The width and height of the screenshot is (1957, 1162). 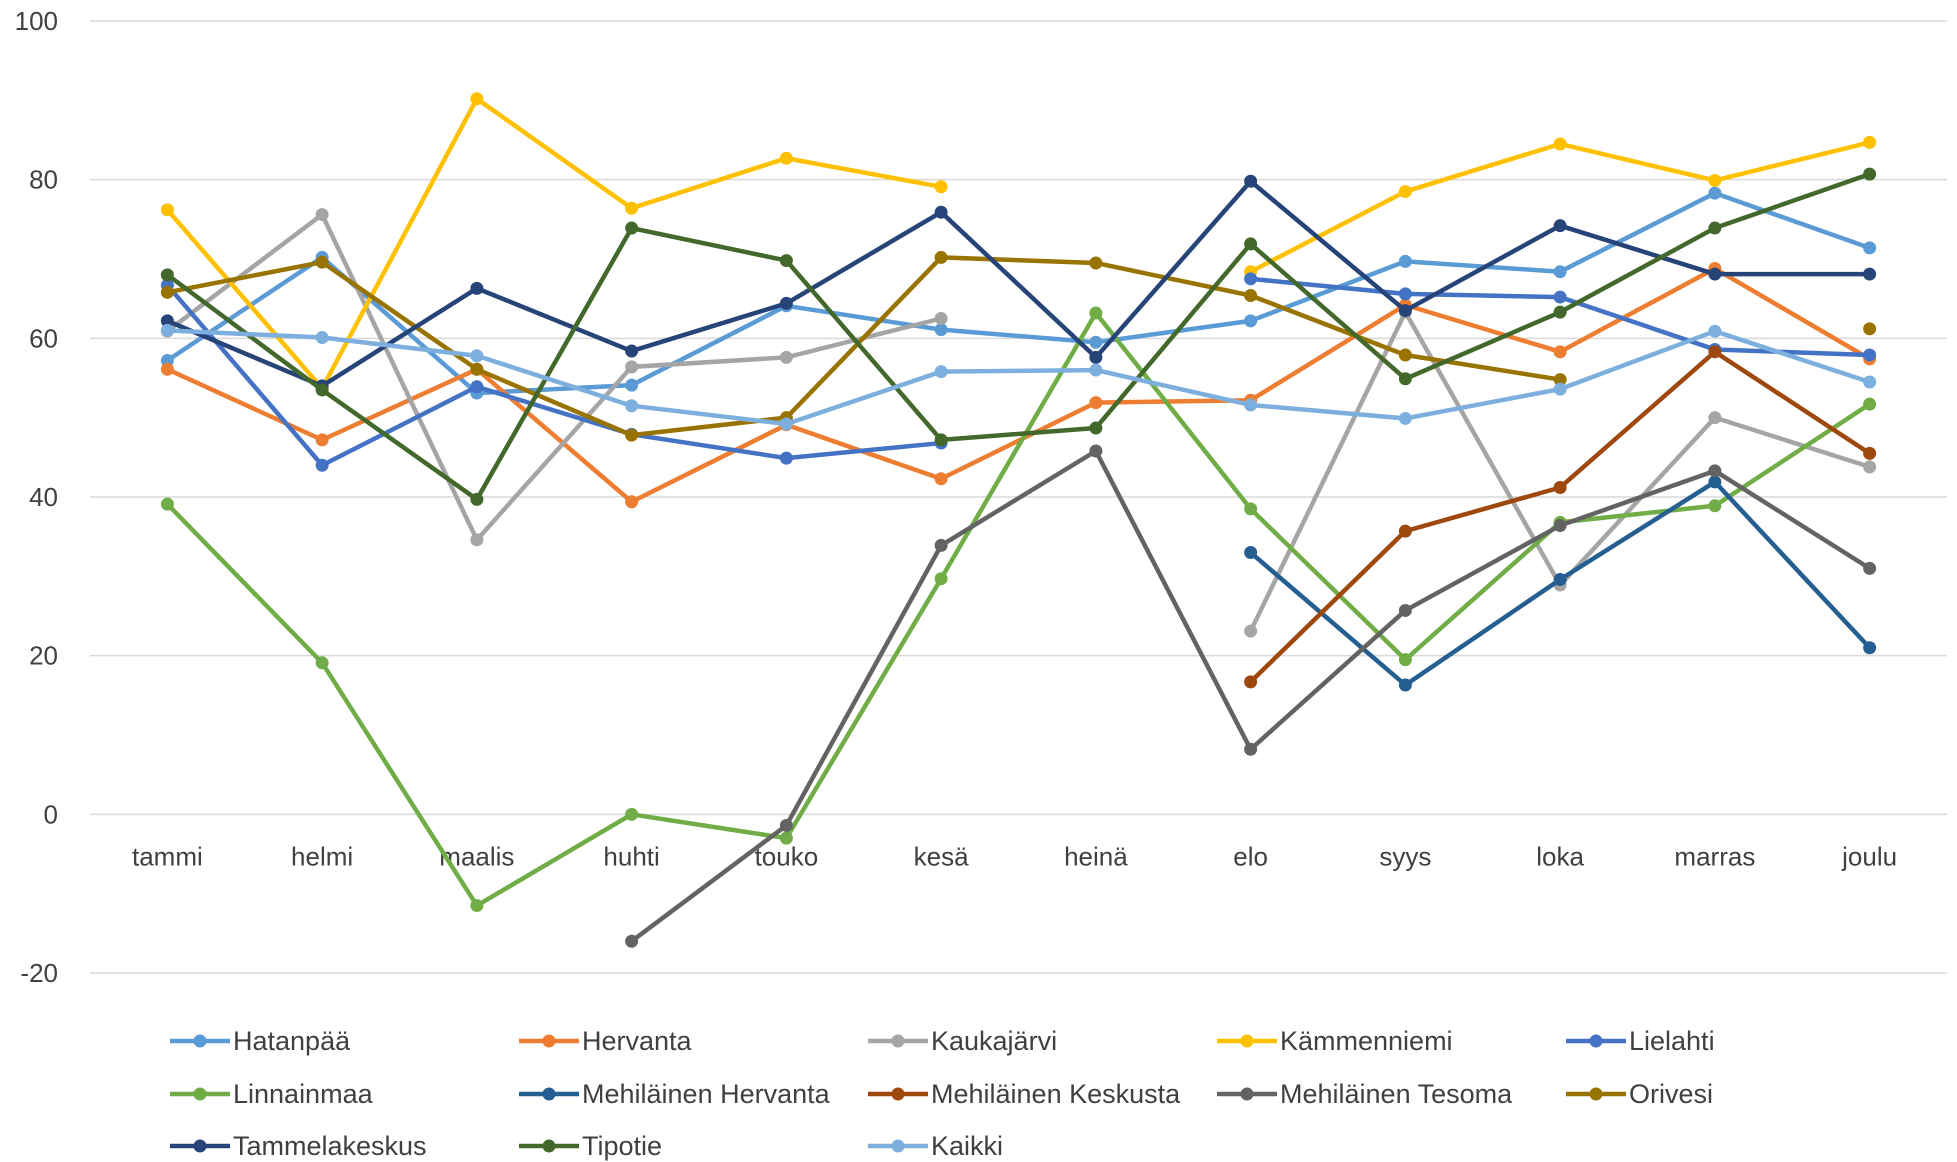 What do you see at coordinates (1250, 856) in the screenshot?
I see `x-tick-label: elo` at bounding box center [1250, 856].